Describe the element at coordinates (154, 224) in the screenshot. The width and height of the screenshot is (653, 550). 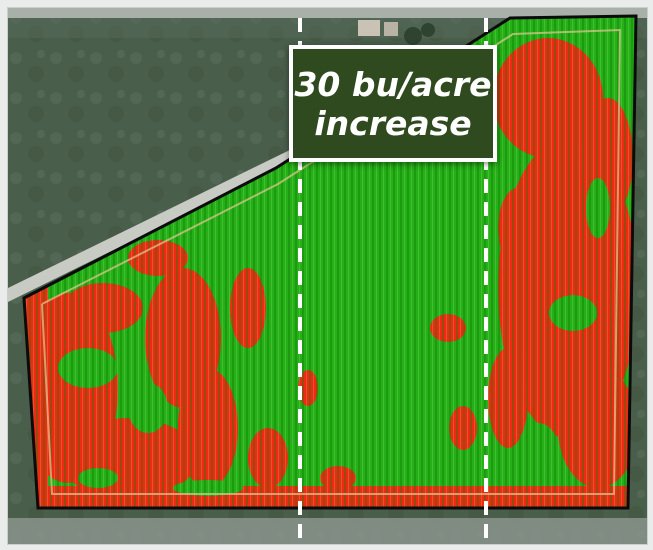
I see `road` at that location.